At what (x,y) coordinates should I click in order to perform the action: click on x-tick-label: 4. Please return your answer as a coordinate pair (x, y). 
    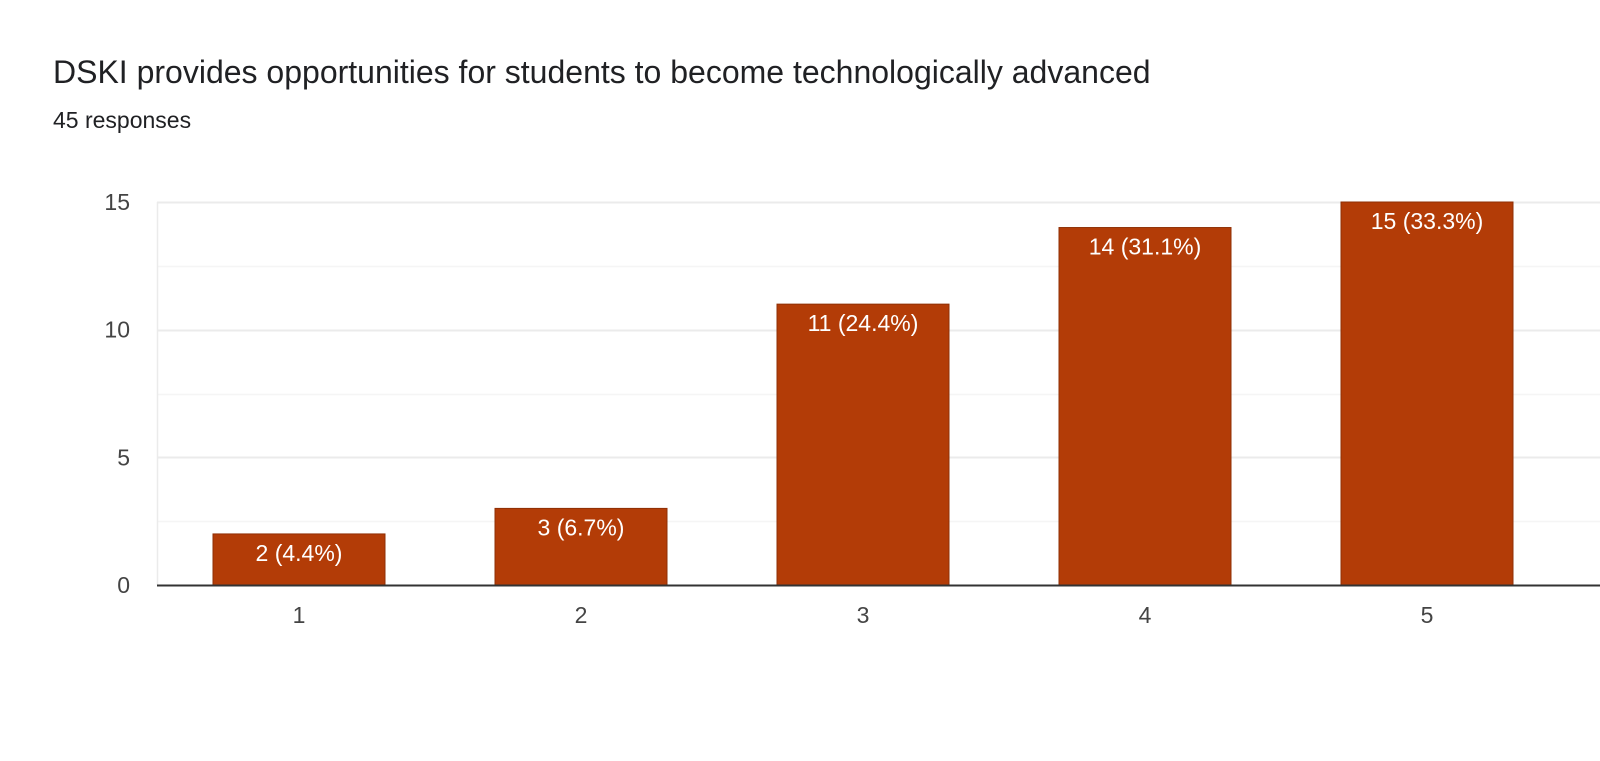
    Looking at the image, I should click on (1145, 615).